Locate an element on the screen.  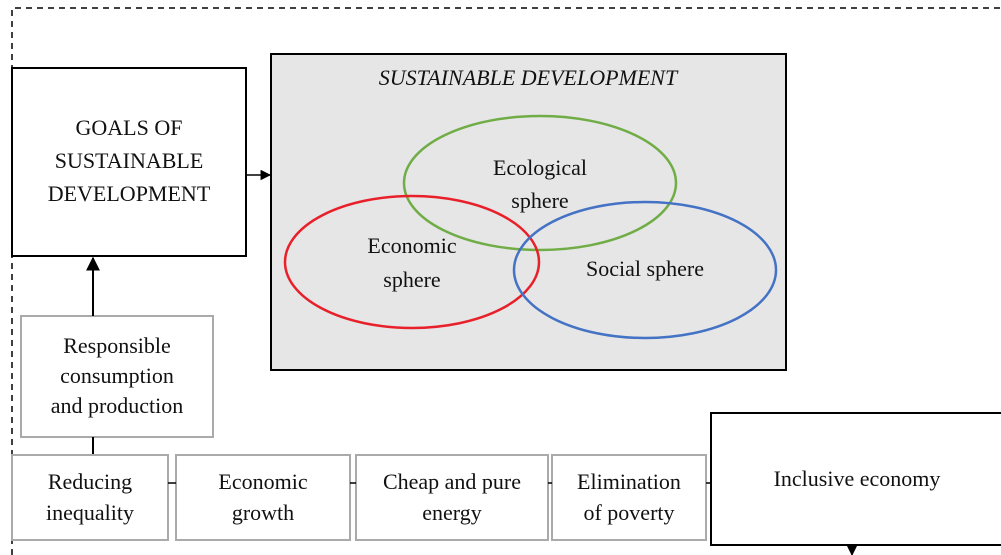
node-label: consumption is located at coordinates (117, 375).